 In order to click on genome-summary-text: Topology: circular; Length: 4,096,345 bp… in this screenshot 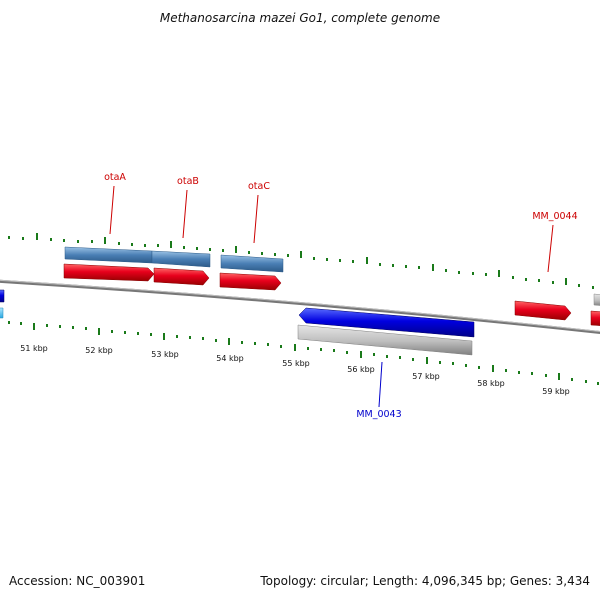, I will do `click(425, 581)`.